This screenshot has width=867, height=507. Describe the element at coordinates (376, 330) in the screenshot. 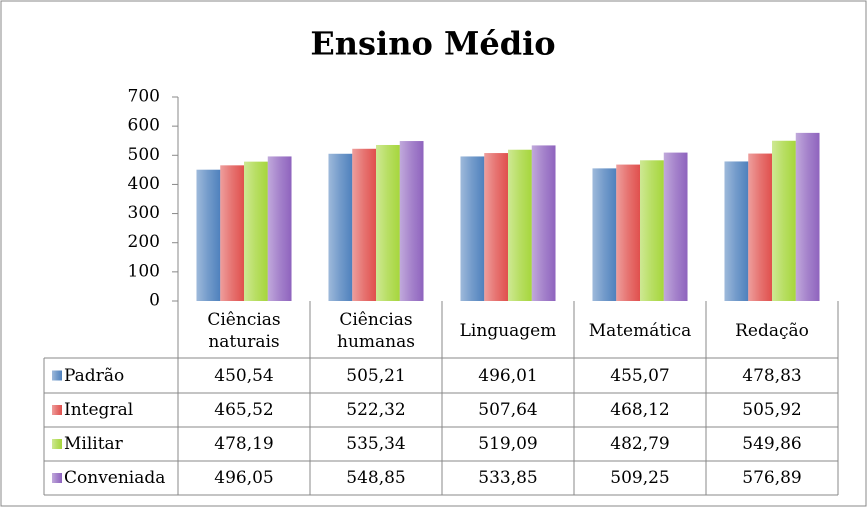

I see `category-label: Ciências humanas` at that location.